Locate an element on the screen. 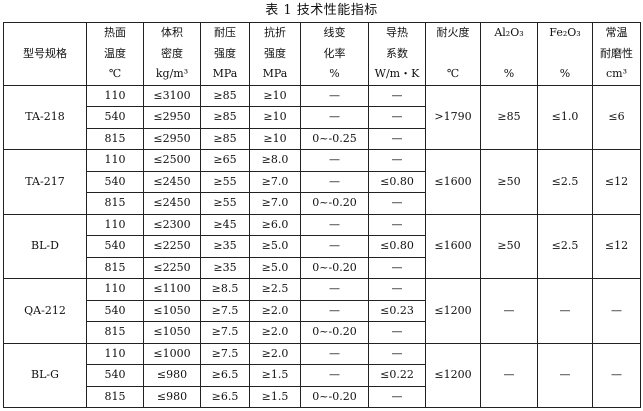 The image size is (643, 411). cell-bulk-density: ≤1000 is located at coordinates (172, 353).